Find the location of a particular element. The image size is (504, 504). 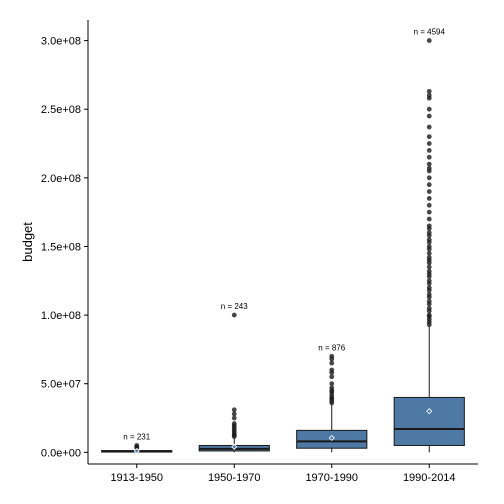

y-tick-label: 0.0e+00 is located at coordinates (61, 453).